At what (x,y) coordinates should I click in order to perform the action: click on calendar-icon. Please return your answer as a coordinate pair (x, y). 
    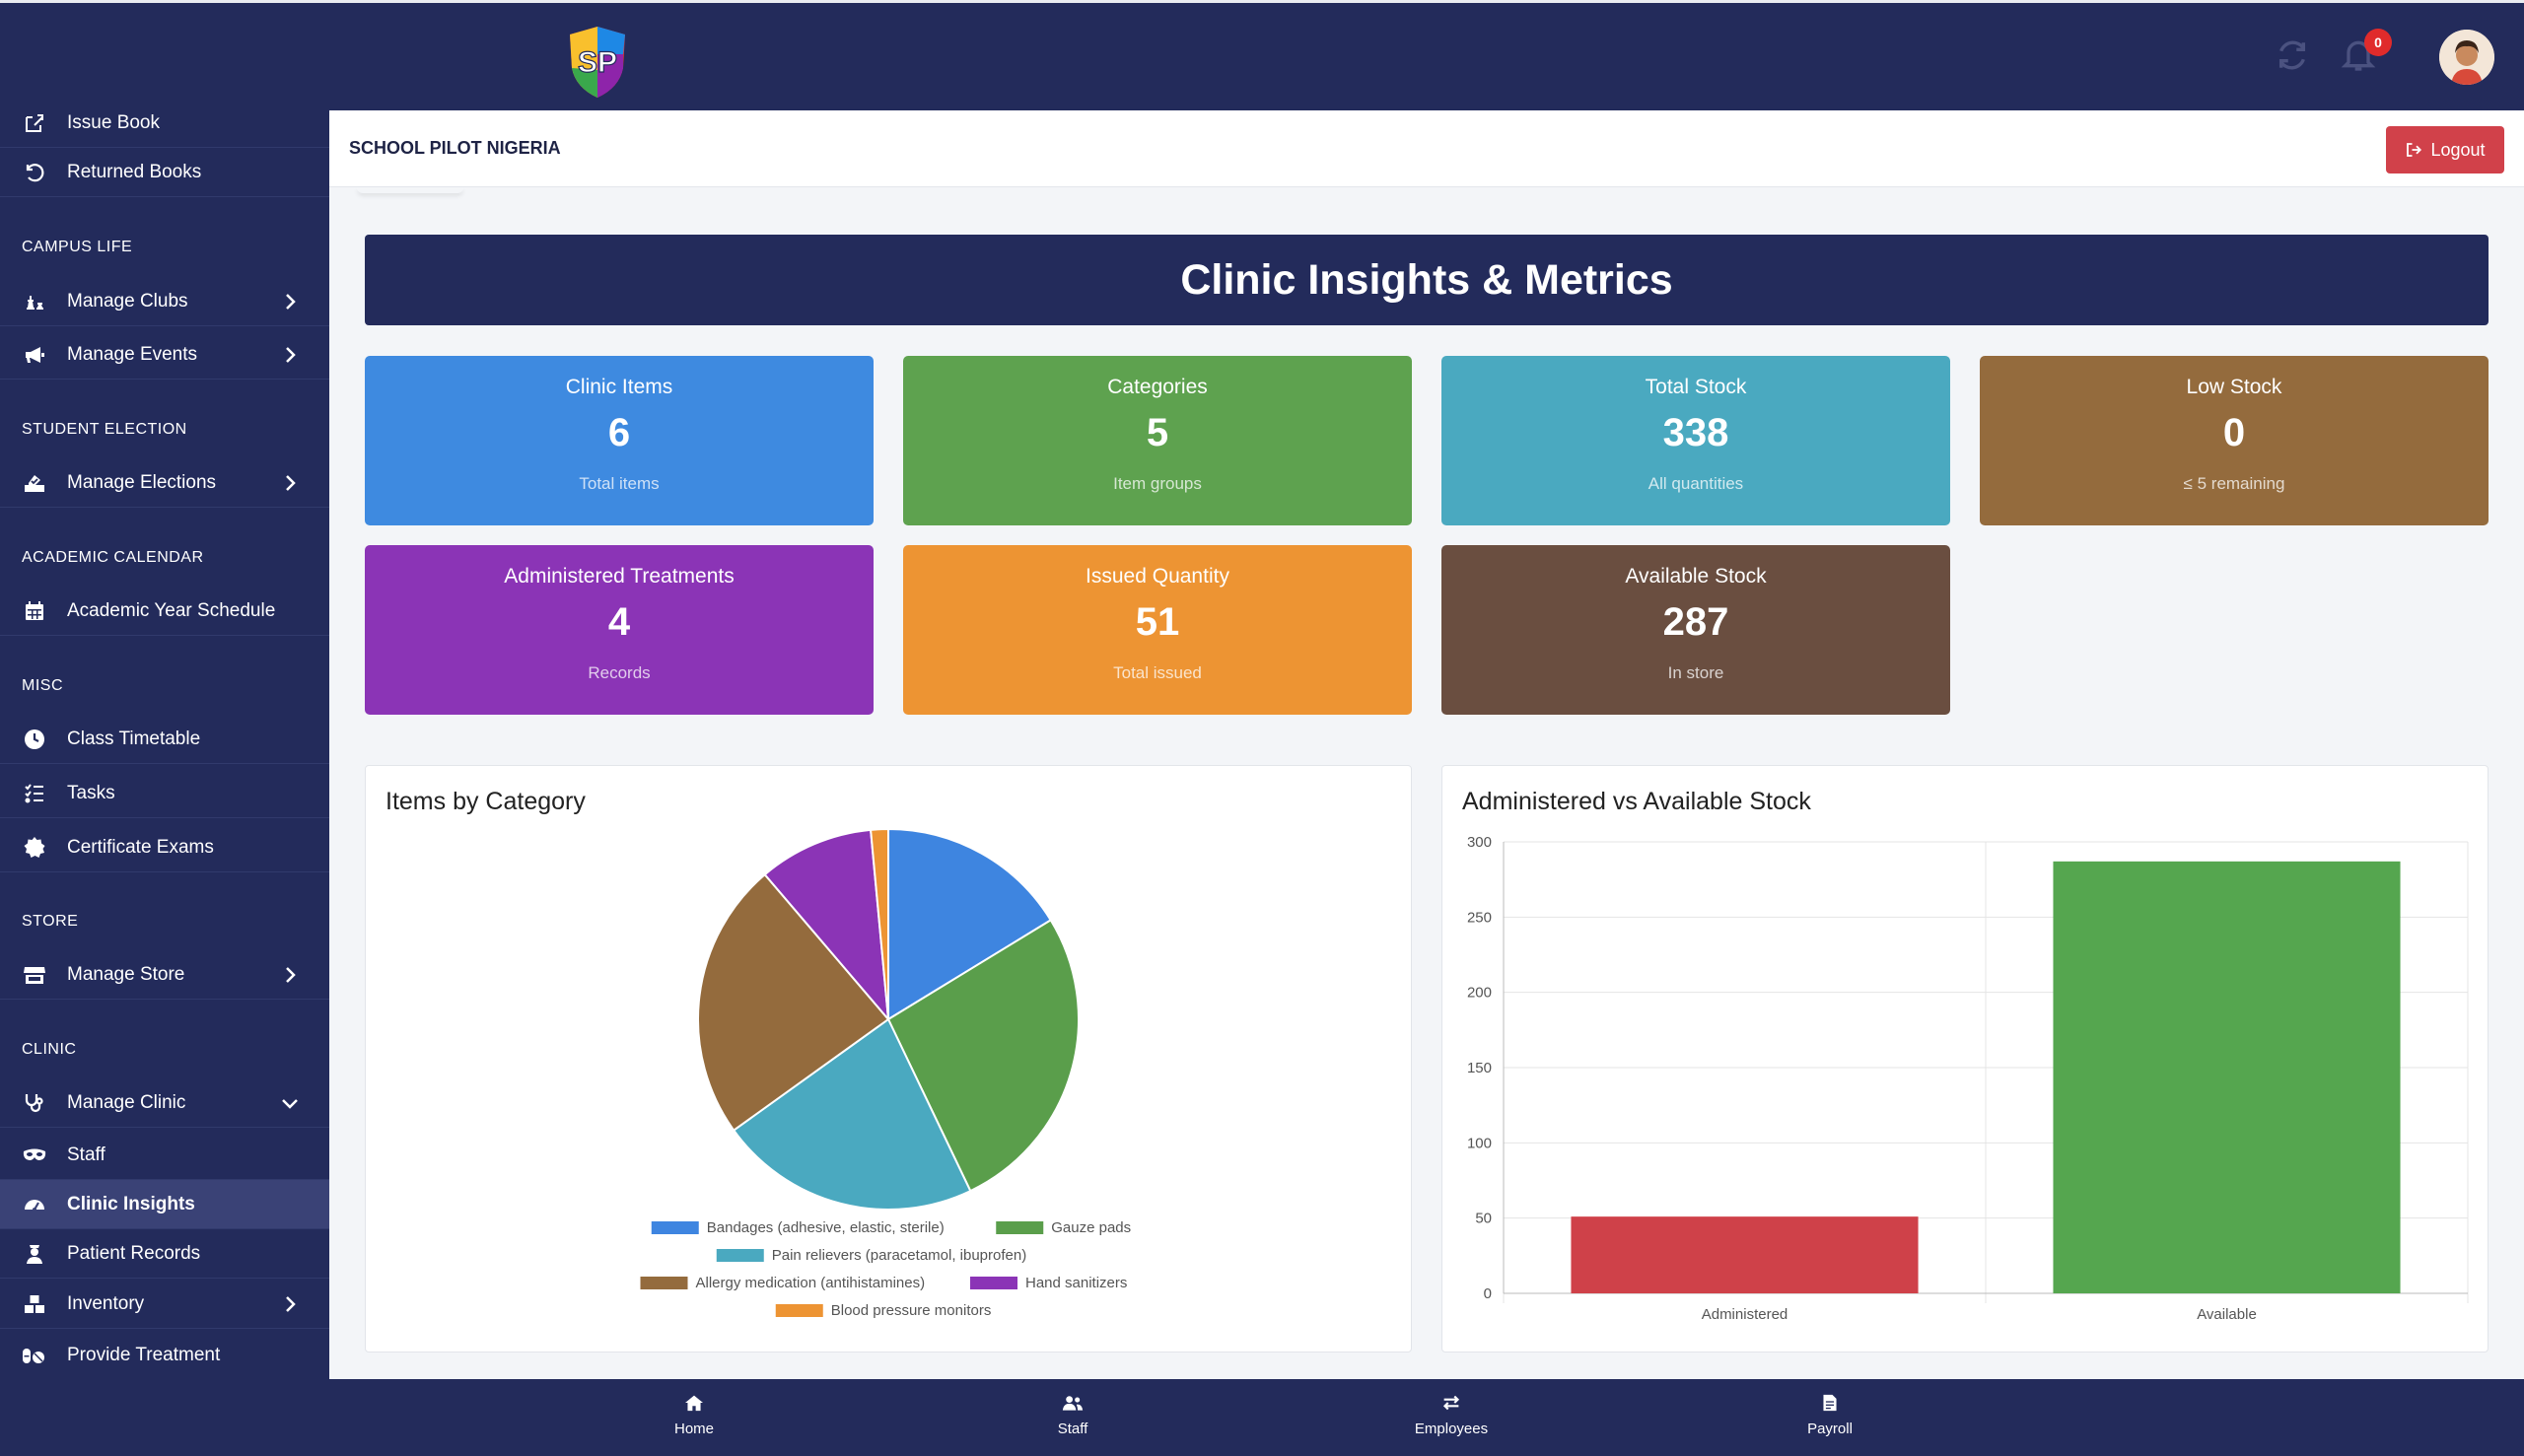
    Looking at the image, I should click on (34, 611).